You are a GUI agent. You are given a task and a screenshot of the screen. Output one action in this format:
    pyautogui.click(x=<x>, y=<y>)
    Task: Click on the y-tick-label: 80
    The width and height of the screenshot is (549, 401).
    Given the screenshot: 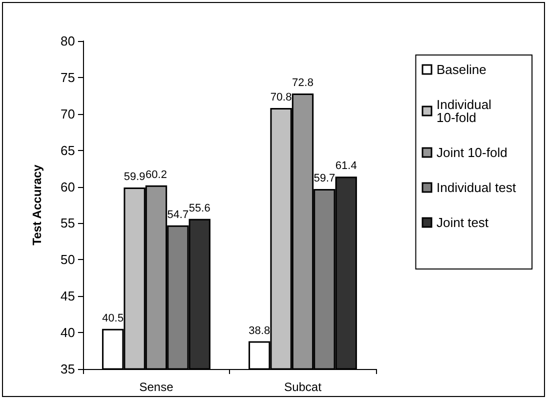 What is the action you would take?
    pyautogui.click(x=67, y=41)
    